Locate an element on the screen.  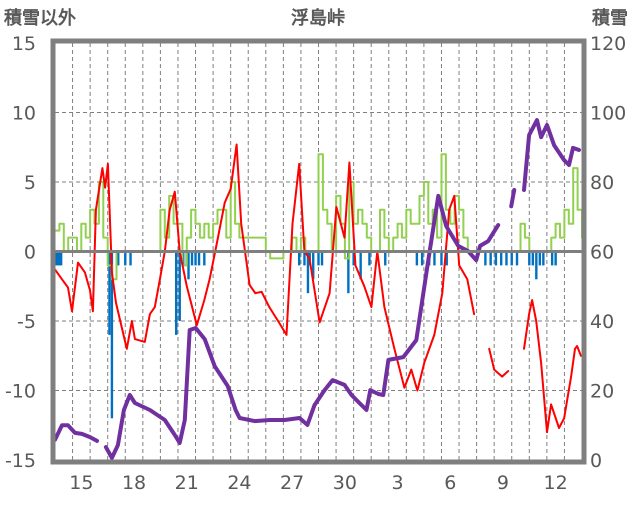
chart-title: 浮島峠 is located at coordinates (318, 18).